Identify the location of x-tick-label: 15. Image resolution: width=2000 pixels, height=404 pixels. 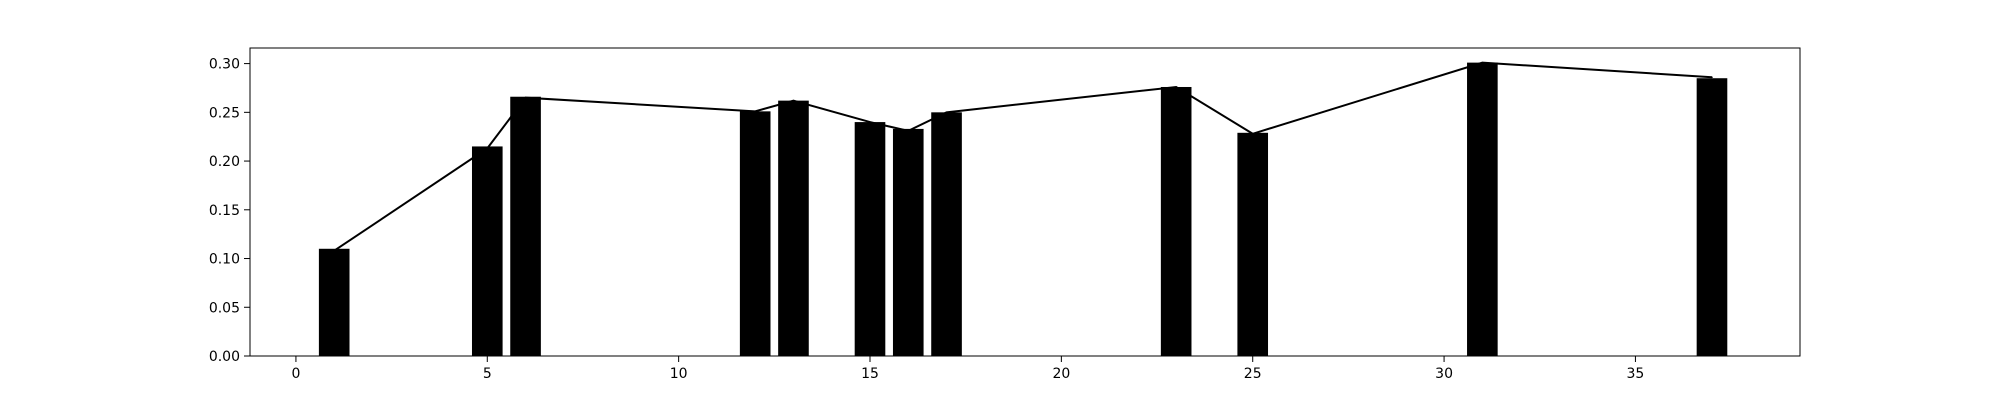
(870, 374).